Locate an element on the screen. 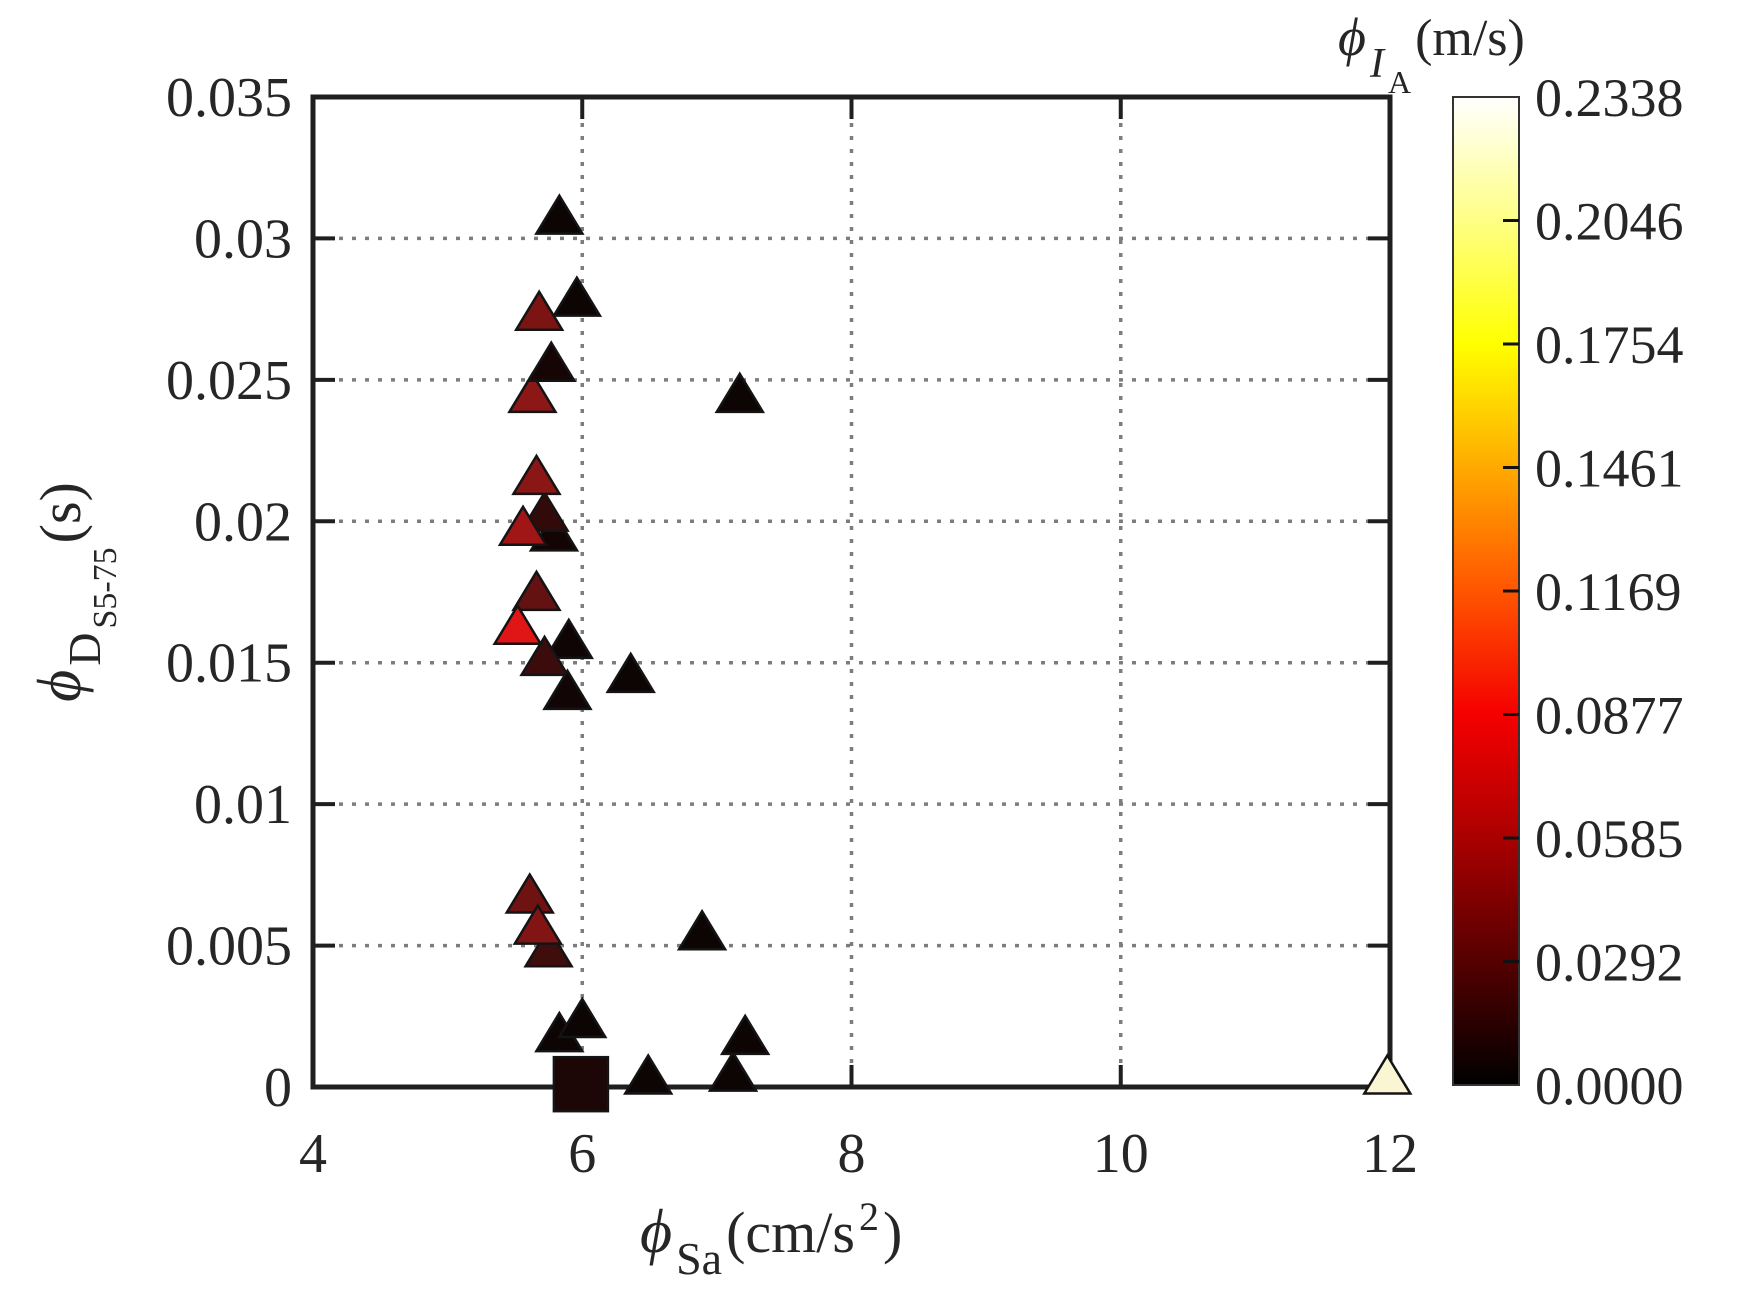 The image size is (1750, 1313). y-tick-label: 0.01 is located at coordinates (243, 805).